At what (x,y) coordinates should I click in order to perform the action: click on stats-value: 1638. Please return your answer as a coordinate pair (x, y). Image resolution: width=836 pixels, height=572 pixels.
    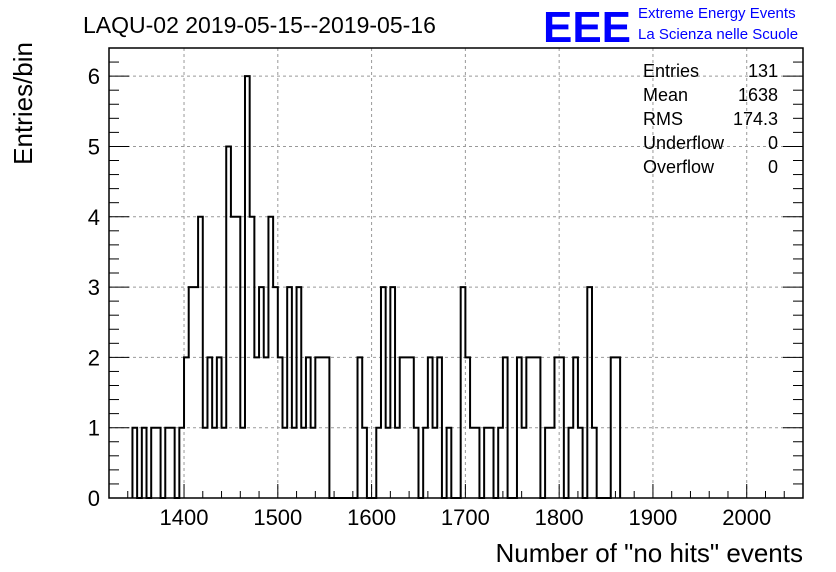
    Looking at the image, I should click on (758, 95).